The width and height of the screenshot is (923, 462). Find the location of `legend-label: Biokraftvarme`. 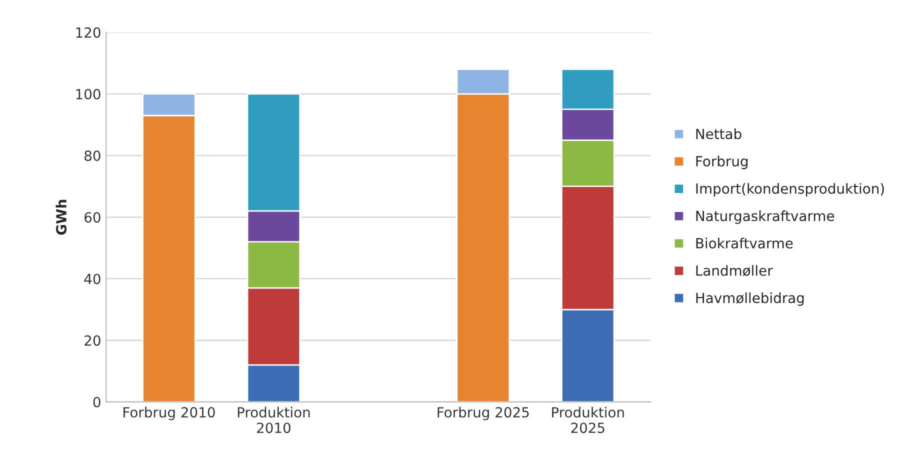

legend-label: Biokraftvarme is located at coordinates (744, 243).